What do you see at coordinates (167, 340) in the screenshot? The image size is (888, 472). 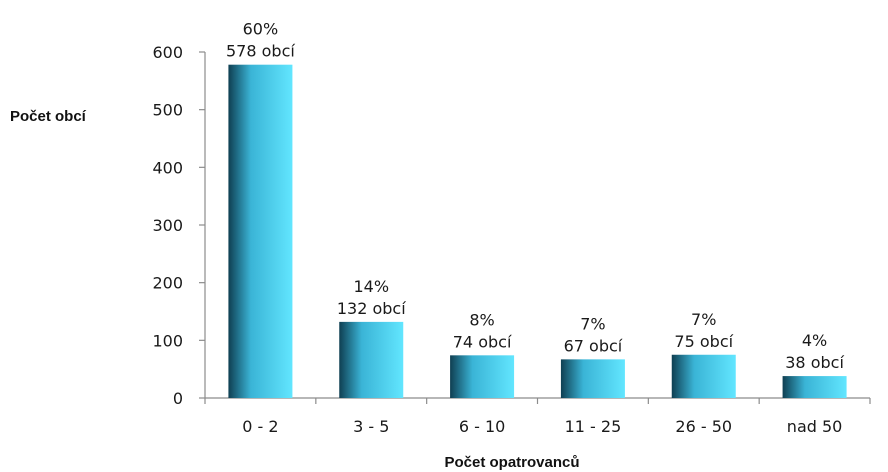 I see `y-tick-label: 100` at bounding box center [167, 340].